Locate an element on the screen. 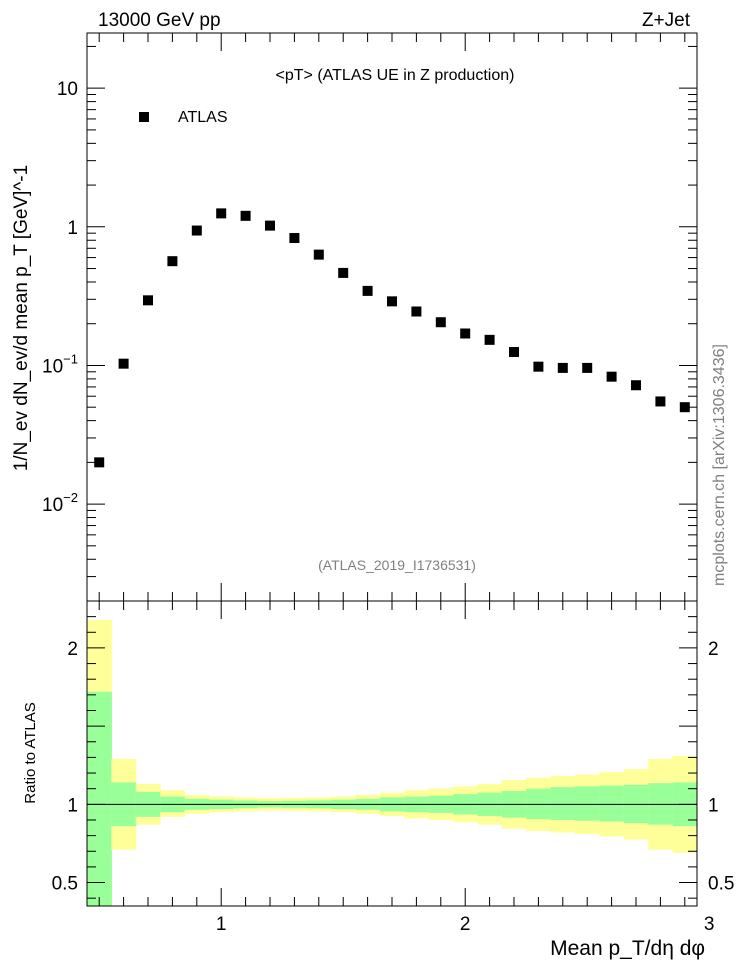  y-tick-label-10: 10 is located at coordinates (67, 89).